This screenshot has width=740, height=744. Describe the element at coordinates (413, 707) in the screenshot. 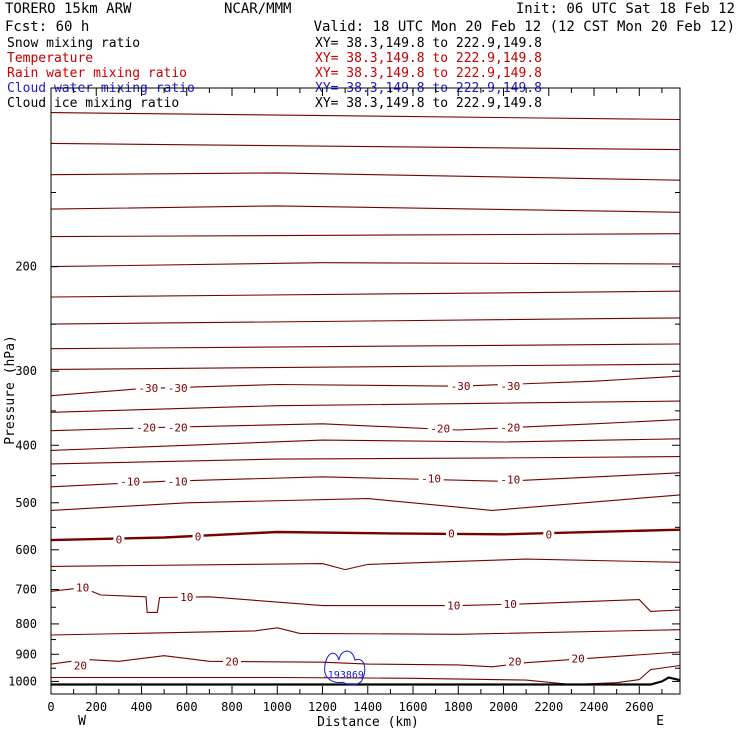

I see `x-tick-label: 1600` at that location.